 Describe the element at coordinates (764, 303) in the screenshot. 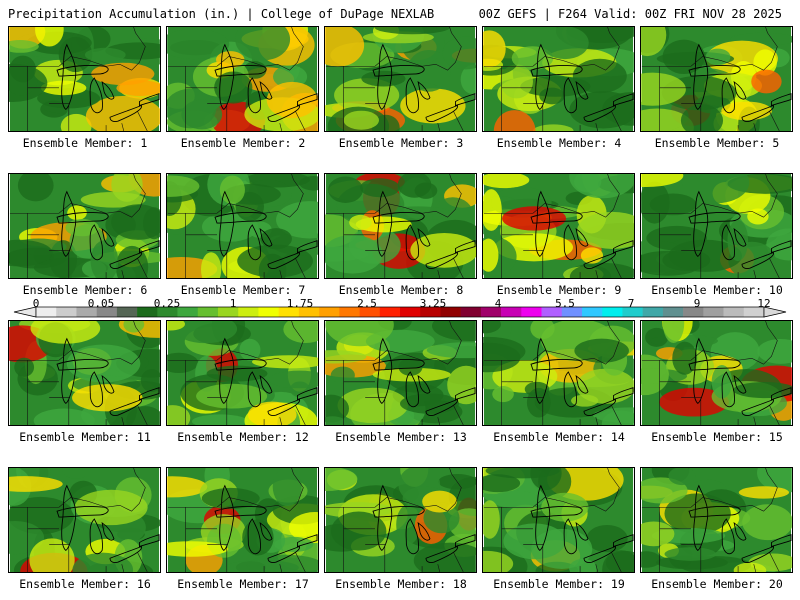

I see `colorbar-tick-label: 12` at that location.